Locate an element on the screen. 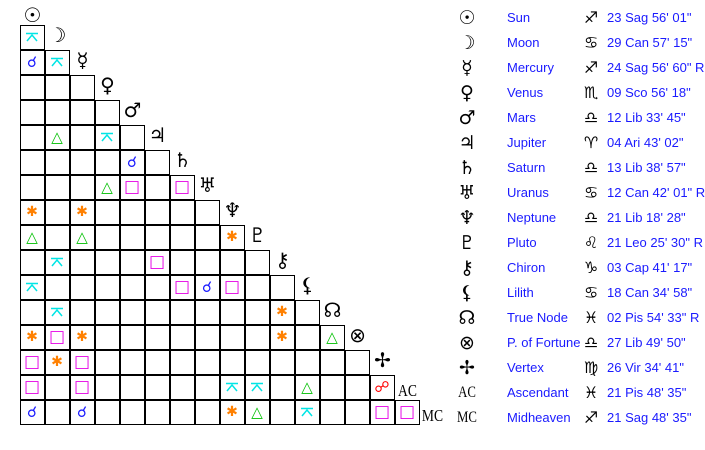 The width and height of the screenshot is (705, 450). planet-position: 26 Vir 34' 41" is located at coordinates (645, 367).